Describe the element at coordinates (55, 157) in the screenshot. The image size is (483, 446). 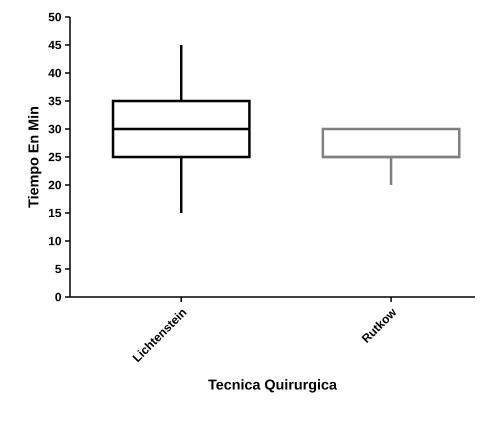
I see `y-tick-label: 25` at that location.